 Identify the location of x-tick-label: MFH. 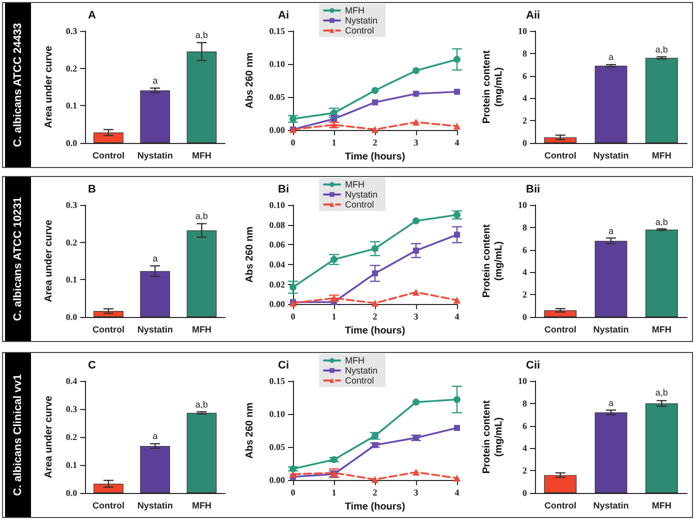
(662, 329).